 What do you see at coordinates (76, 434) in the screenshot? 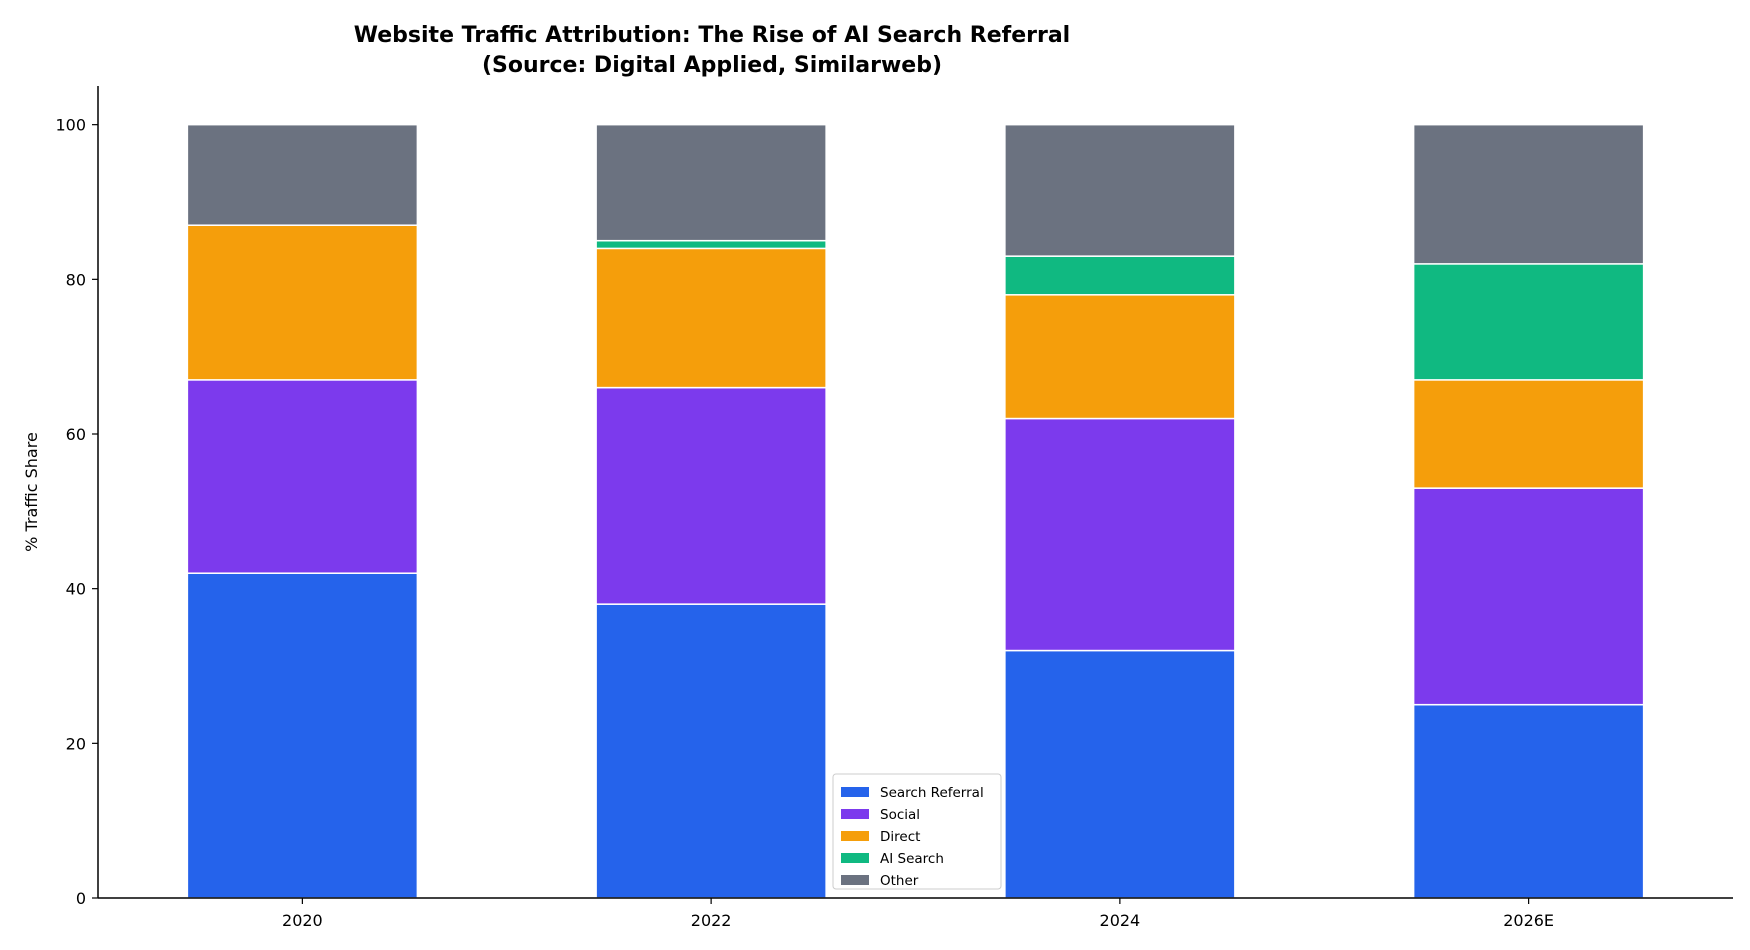
I see `y-tick-label: 60` at bounding box center [76, 434].